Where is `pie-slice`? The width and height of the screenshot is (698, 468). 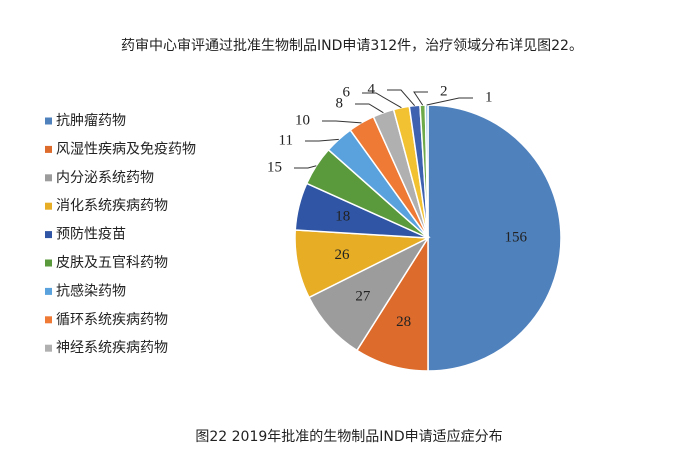
pie-slice is located at coordinates (494, 238).